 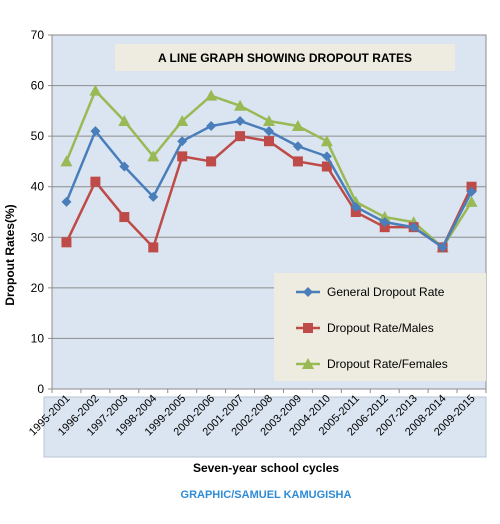 I want to click on y-tick-label: 70, so click(x=38, y=35).